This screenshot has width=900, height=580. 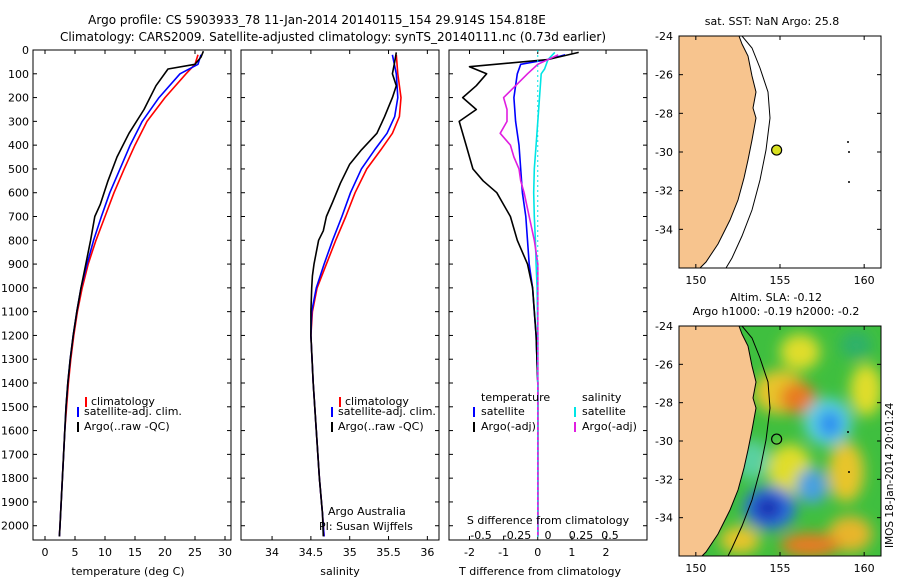 What do you see at coordinates (749, 441) in the screenshot?
I see `sla-map-isobath` at bounding box center [749, 441].